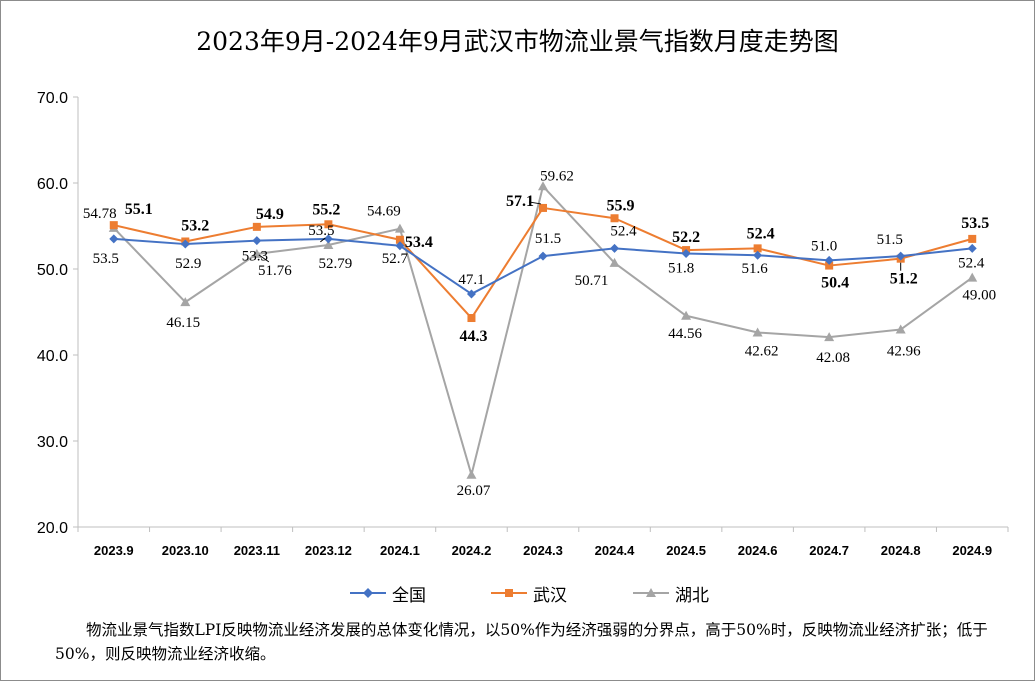 The height and width of the screenshot is (681, 1035). Describe the element at coordinates (592, 281) in the screenshot. I see `data-label-hubei: 50.71` at that location.